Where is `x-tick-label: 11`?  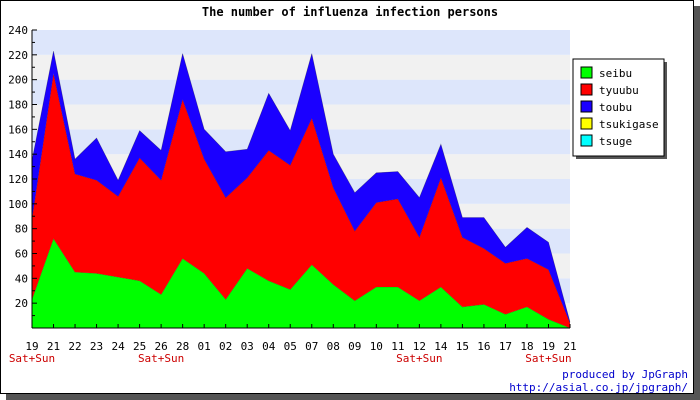 x-tick-label: 11 is located at coordinates (397, 346).